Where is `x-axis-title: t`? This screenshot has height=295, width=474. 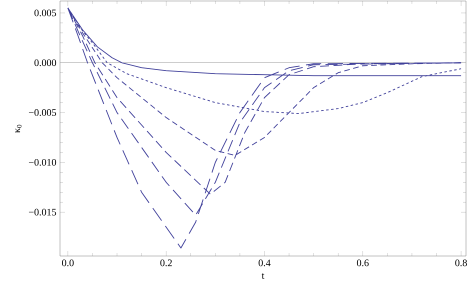 x-axis-title: t is located at coordinates (263, 276).